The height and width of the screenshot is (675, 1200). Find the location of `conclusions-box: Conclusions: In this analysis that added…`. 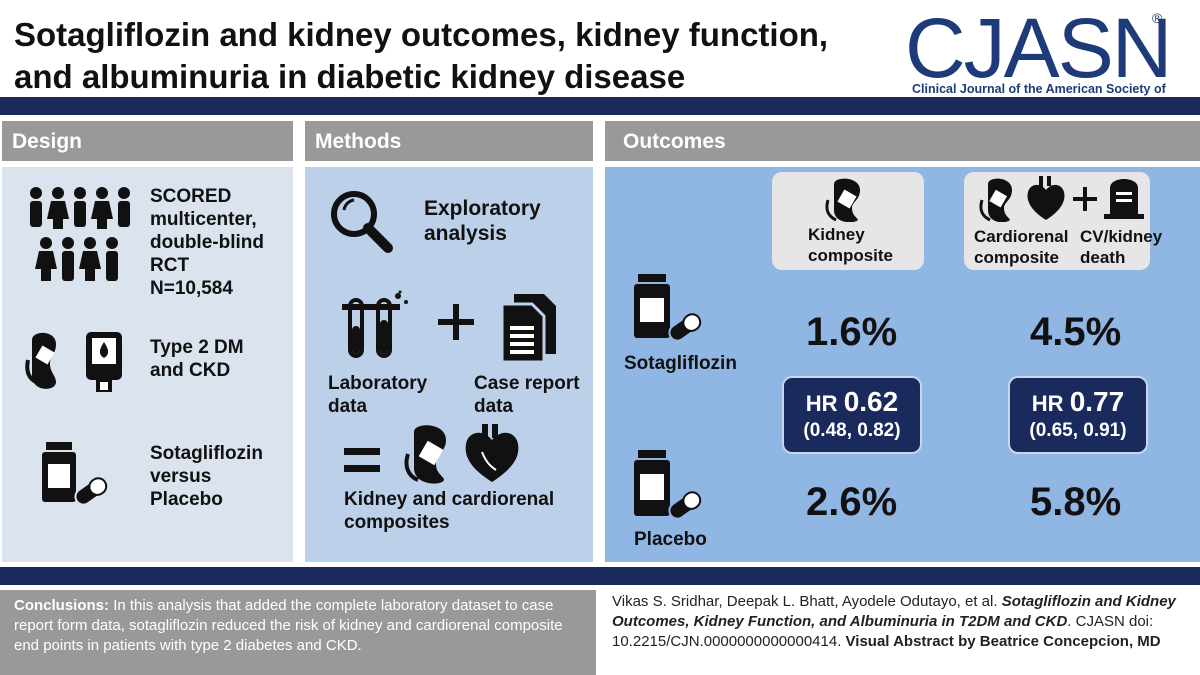

conclusions-box: Conclusions: In this analysis that added… is located at coordinates (298, 632).